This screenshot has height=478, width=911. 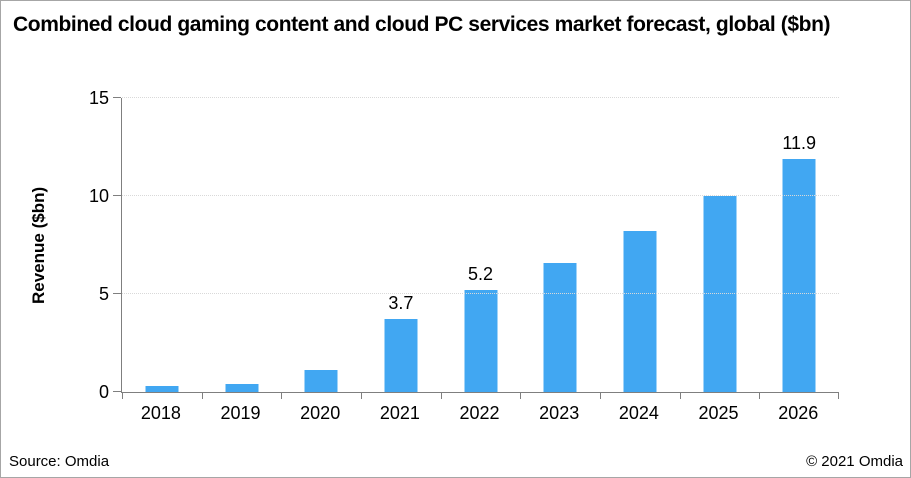 I want to click on bar-cell-2022: 5.2, so click(x=481, y=245).